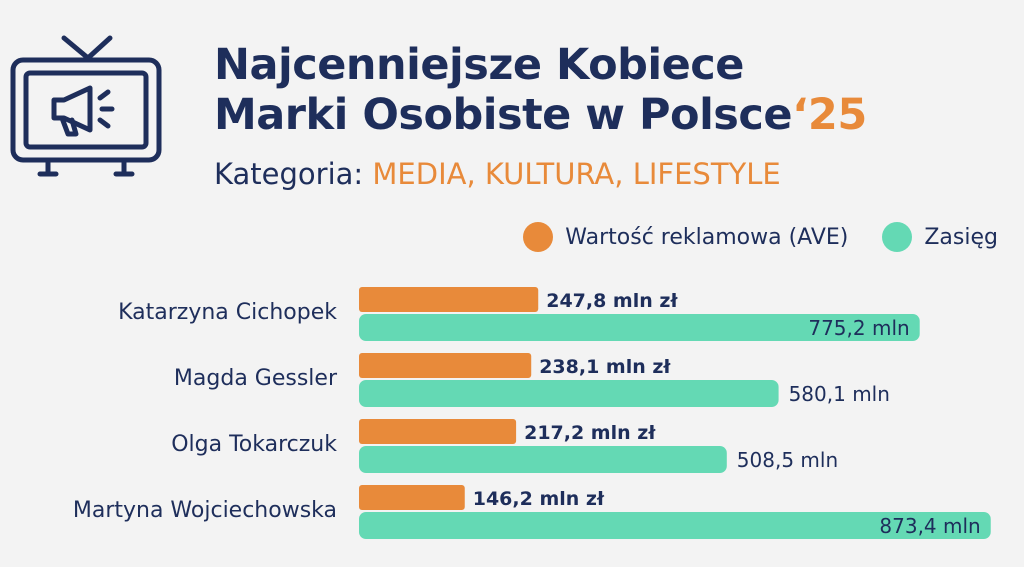 This screenshot has height=567, width=1024. What do you see at coordinates (503, 115) in the screenshot?
I see `title-line-2-text: Marki Osobiste w Polsce` at bounding box center [503, 115].